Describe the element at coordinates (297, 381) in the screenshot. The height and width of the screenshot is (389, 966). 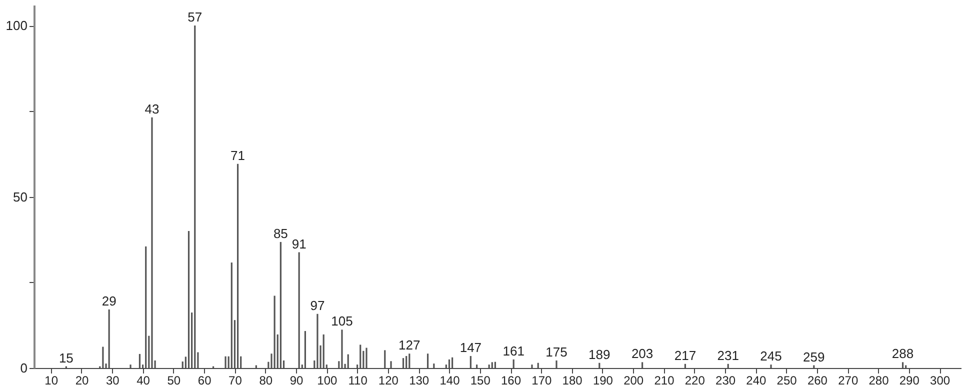
I see `x-tick-label: 90` at that location.